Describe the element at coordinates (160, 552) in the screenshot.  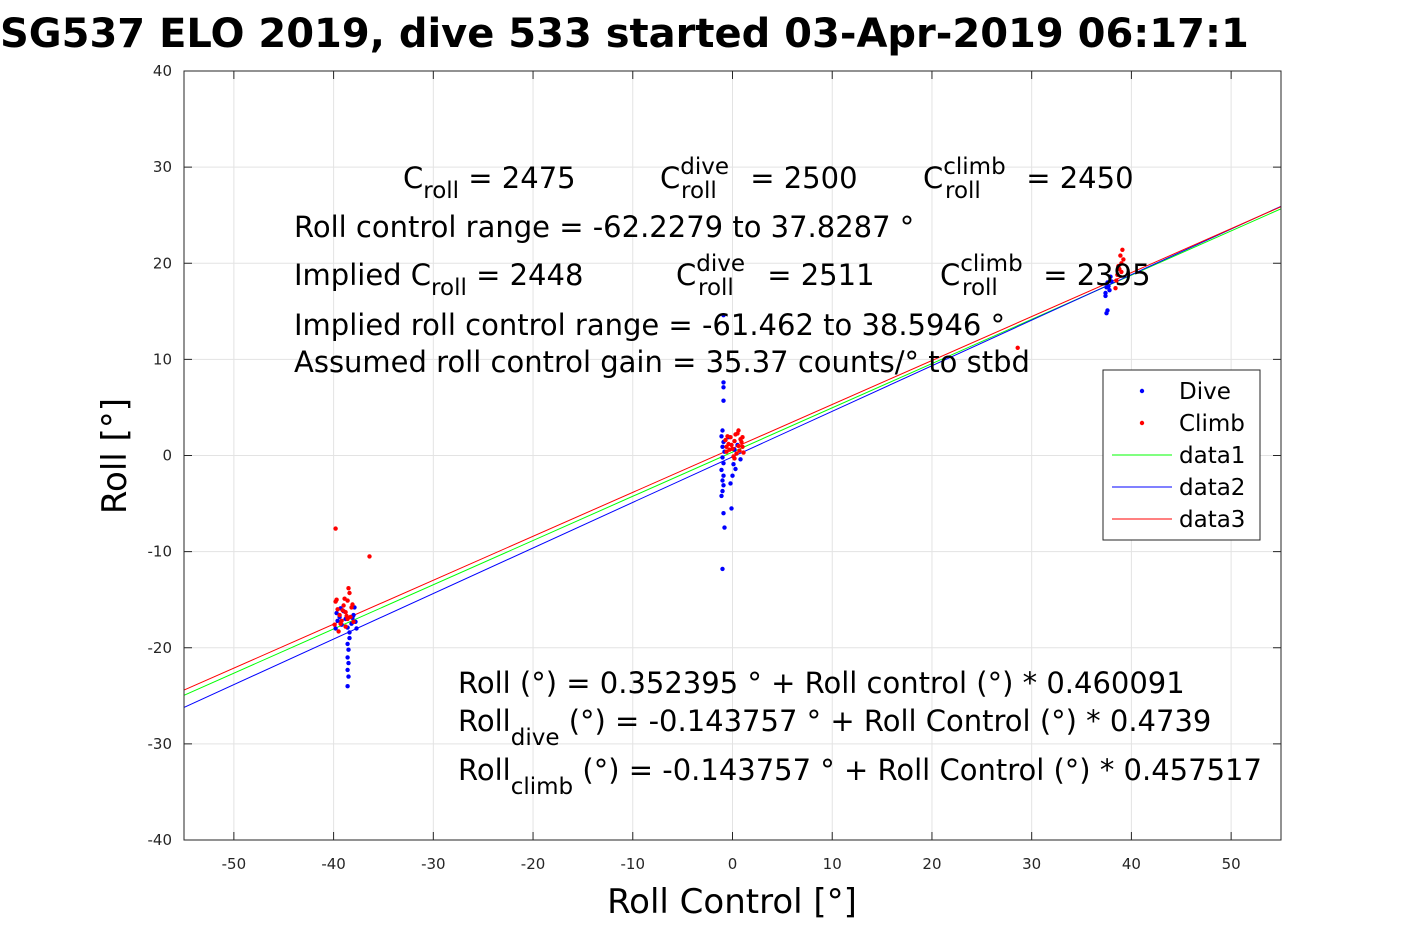
I see `y-tick-label: -10` at that location.